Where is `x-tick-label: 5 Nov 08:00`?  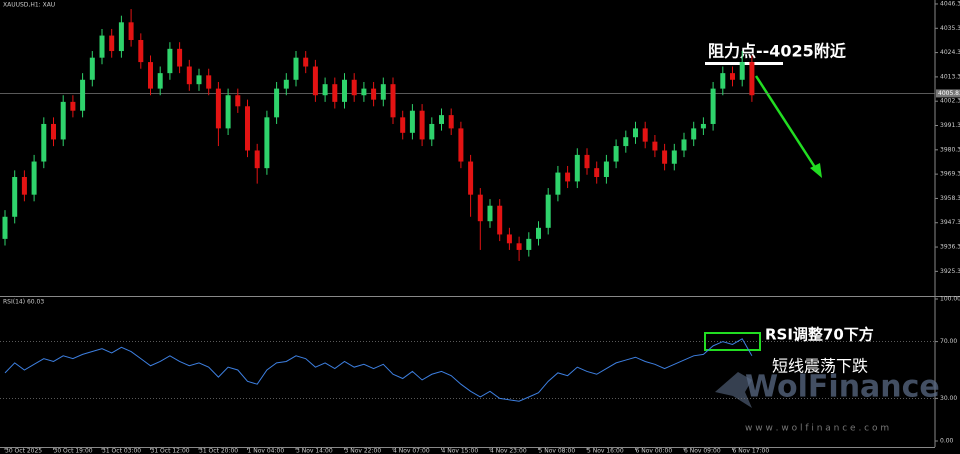
x-tick-label: 5 Nov 08:00 is located at coordinates (557, 451).